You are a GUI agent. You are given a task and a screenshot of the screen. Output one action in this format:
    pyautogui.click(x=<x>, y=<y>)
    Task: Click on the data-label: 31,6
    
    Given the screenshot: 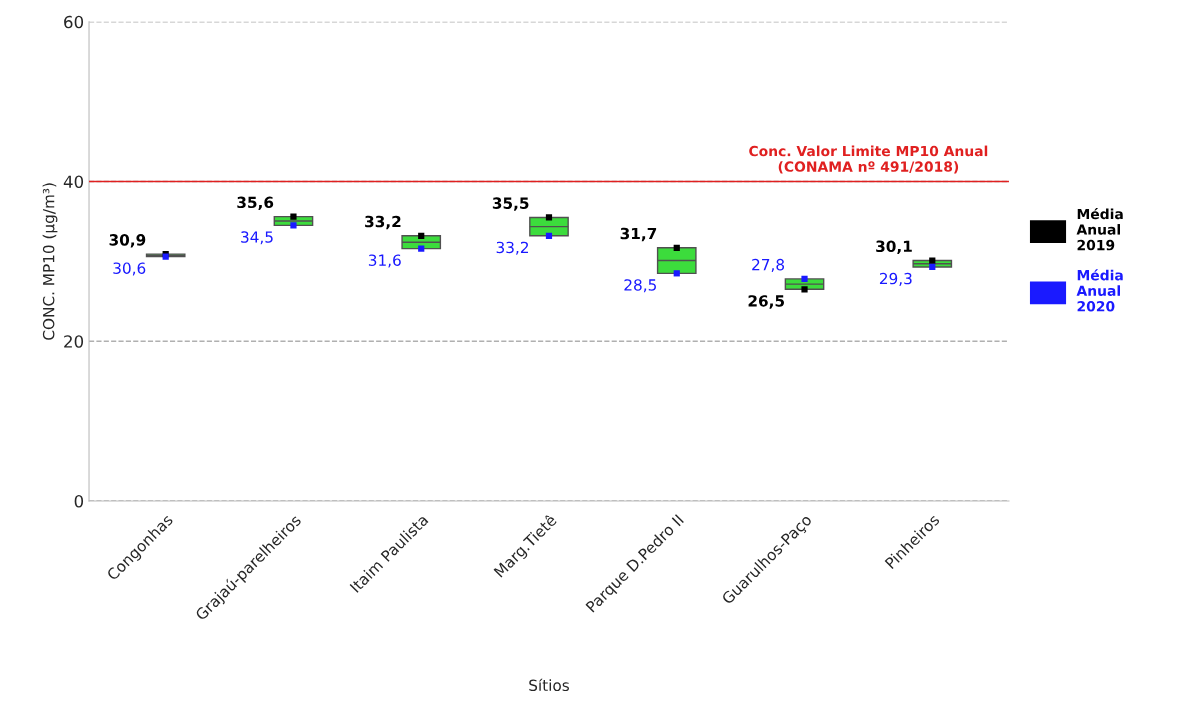 What is the action you would take?
    pyautogui.click(x=384, y=261)
    